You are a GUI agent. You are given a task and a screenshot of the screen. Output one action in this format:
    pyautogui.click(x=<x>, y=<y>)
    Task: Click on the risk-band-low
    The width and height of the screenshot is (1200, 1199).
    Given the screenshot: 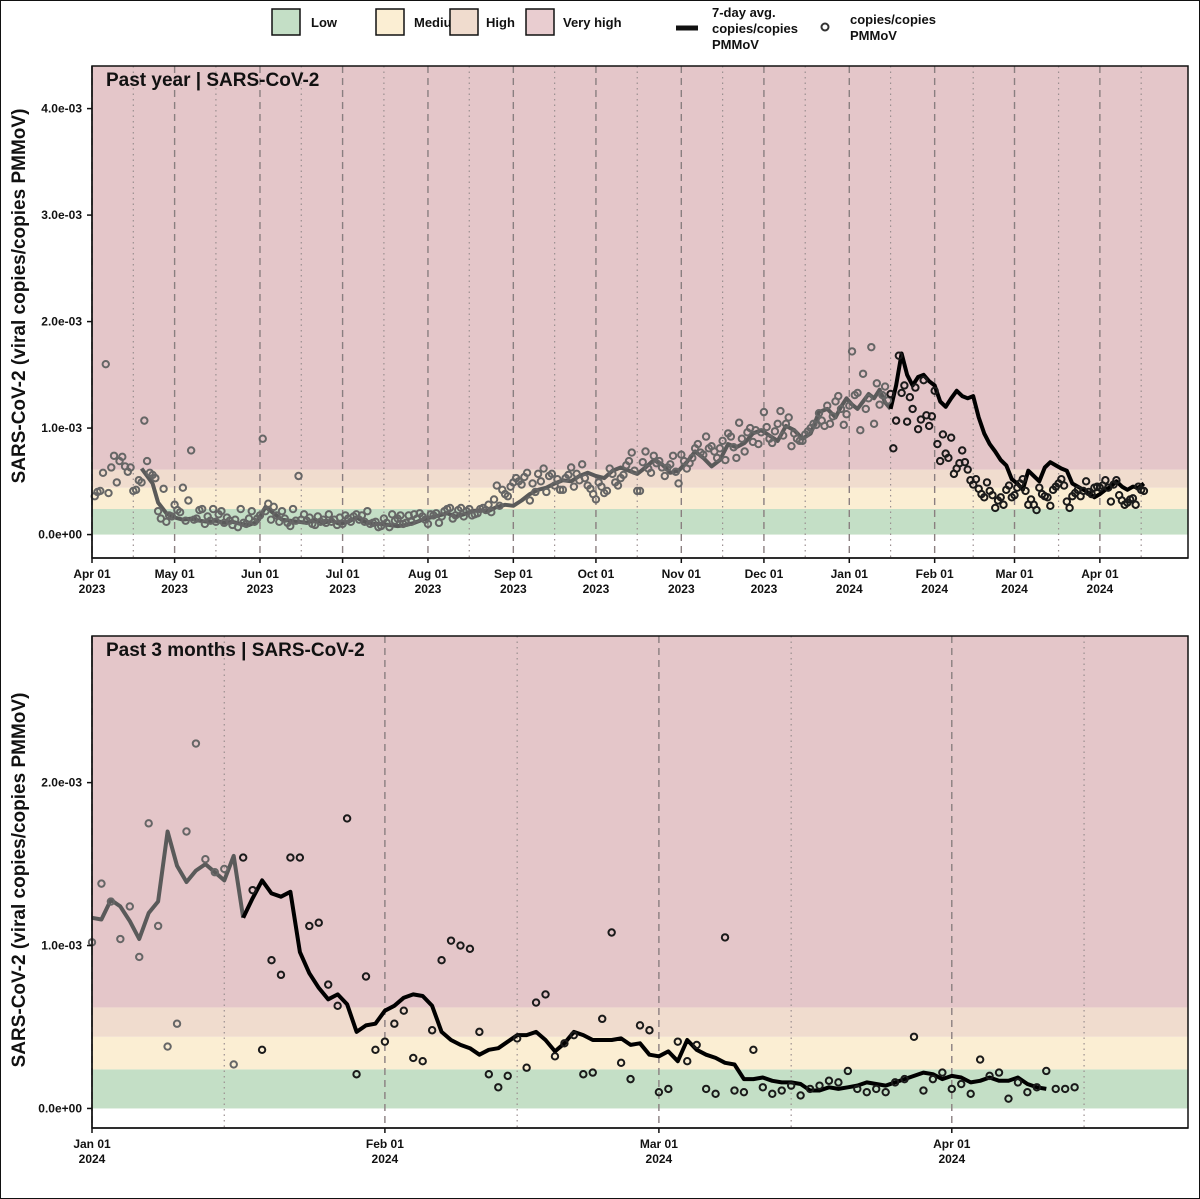 What is the action you would take?
    pyautogui.click(x=640, y=1089)
    